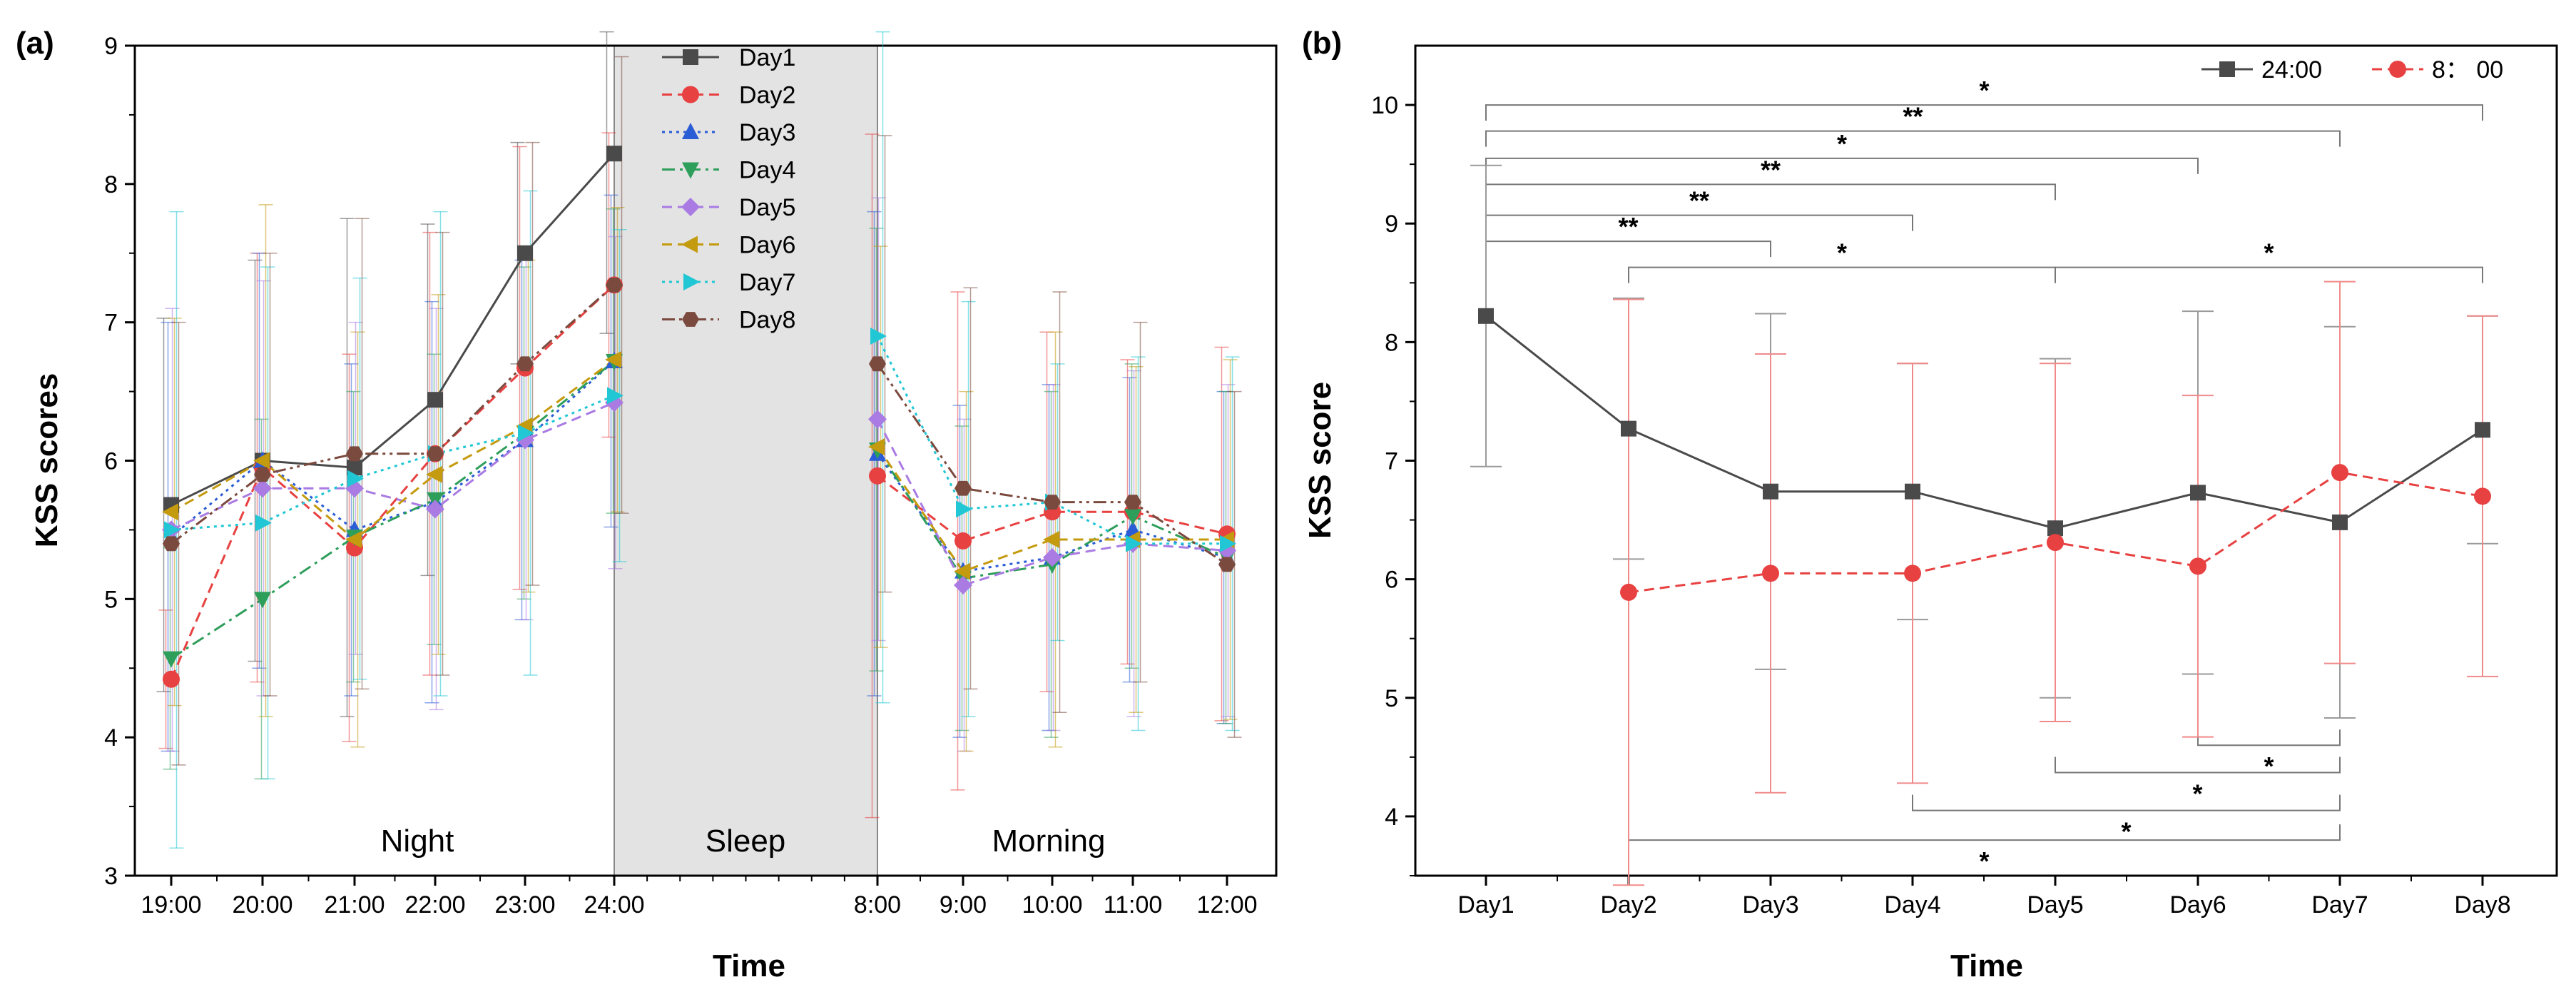 This screenshot has height=997, width=2576. I want to click on b-x-tick-label: Day5, so click(2055, 904).